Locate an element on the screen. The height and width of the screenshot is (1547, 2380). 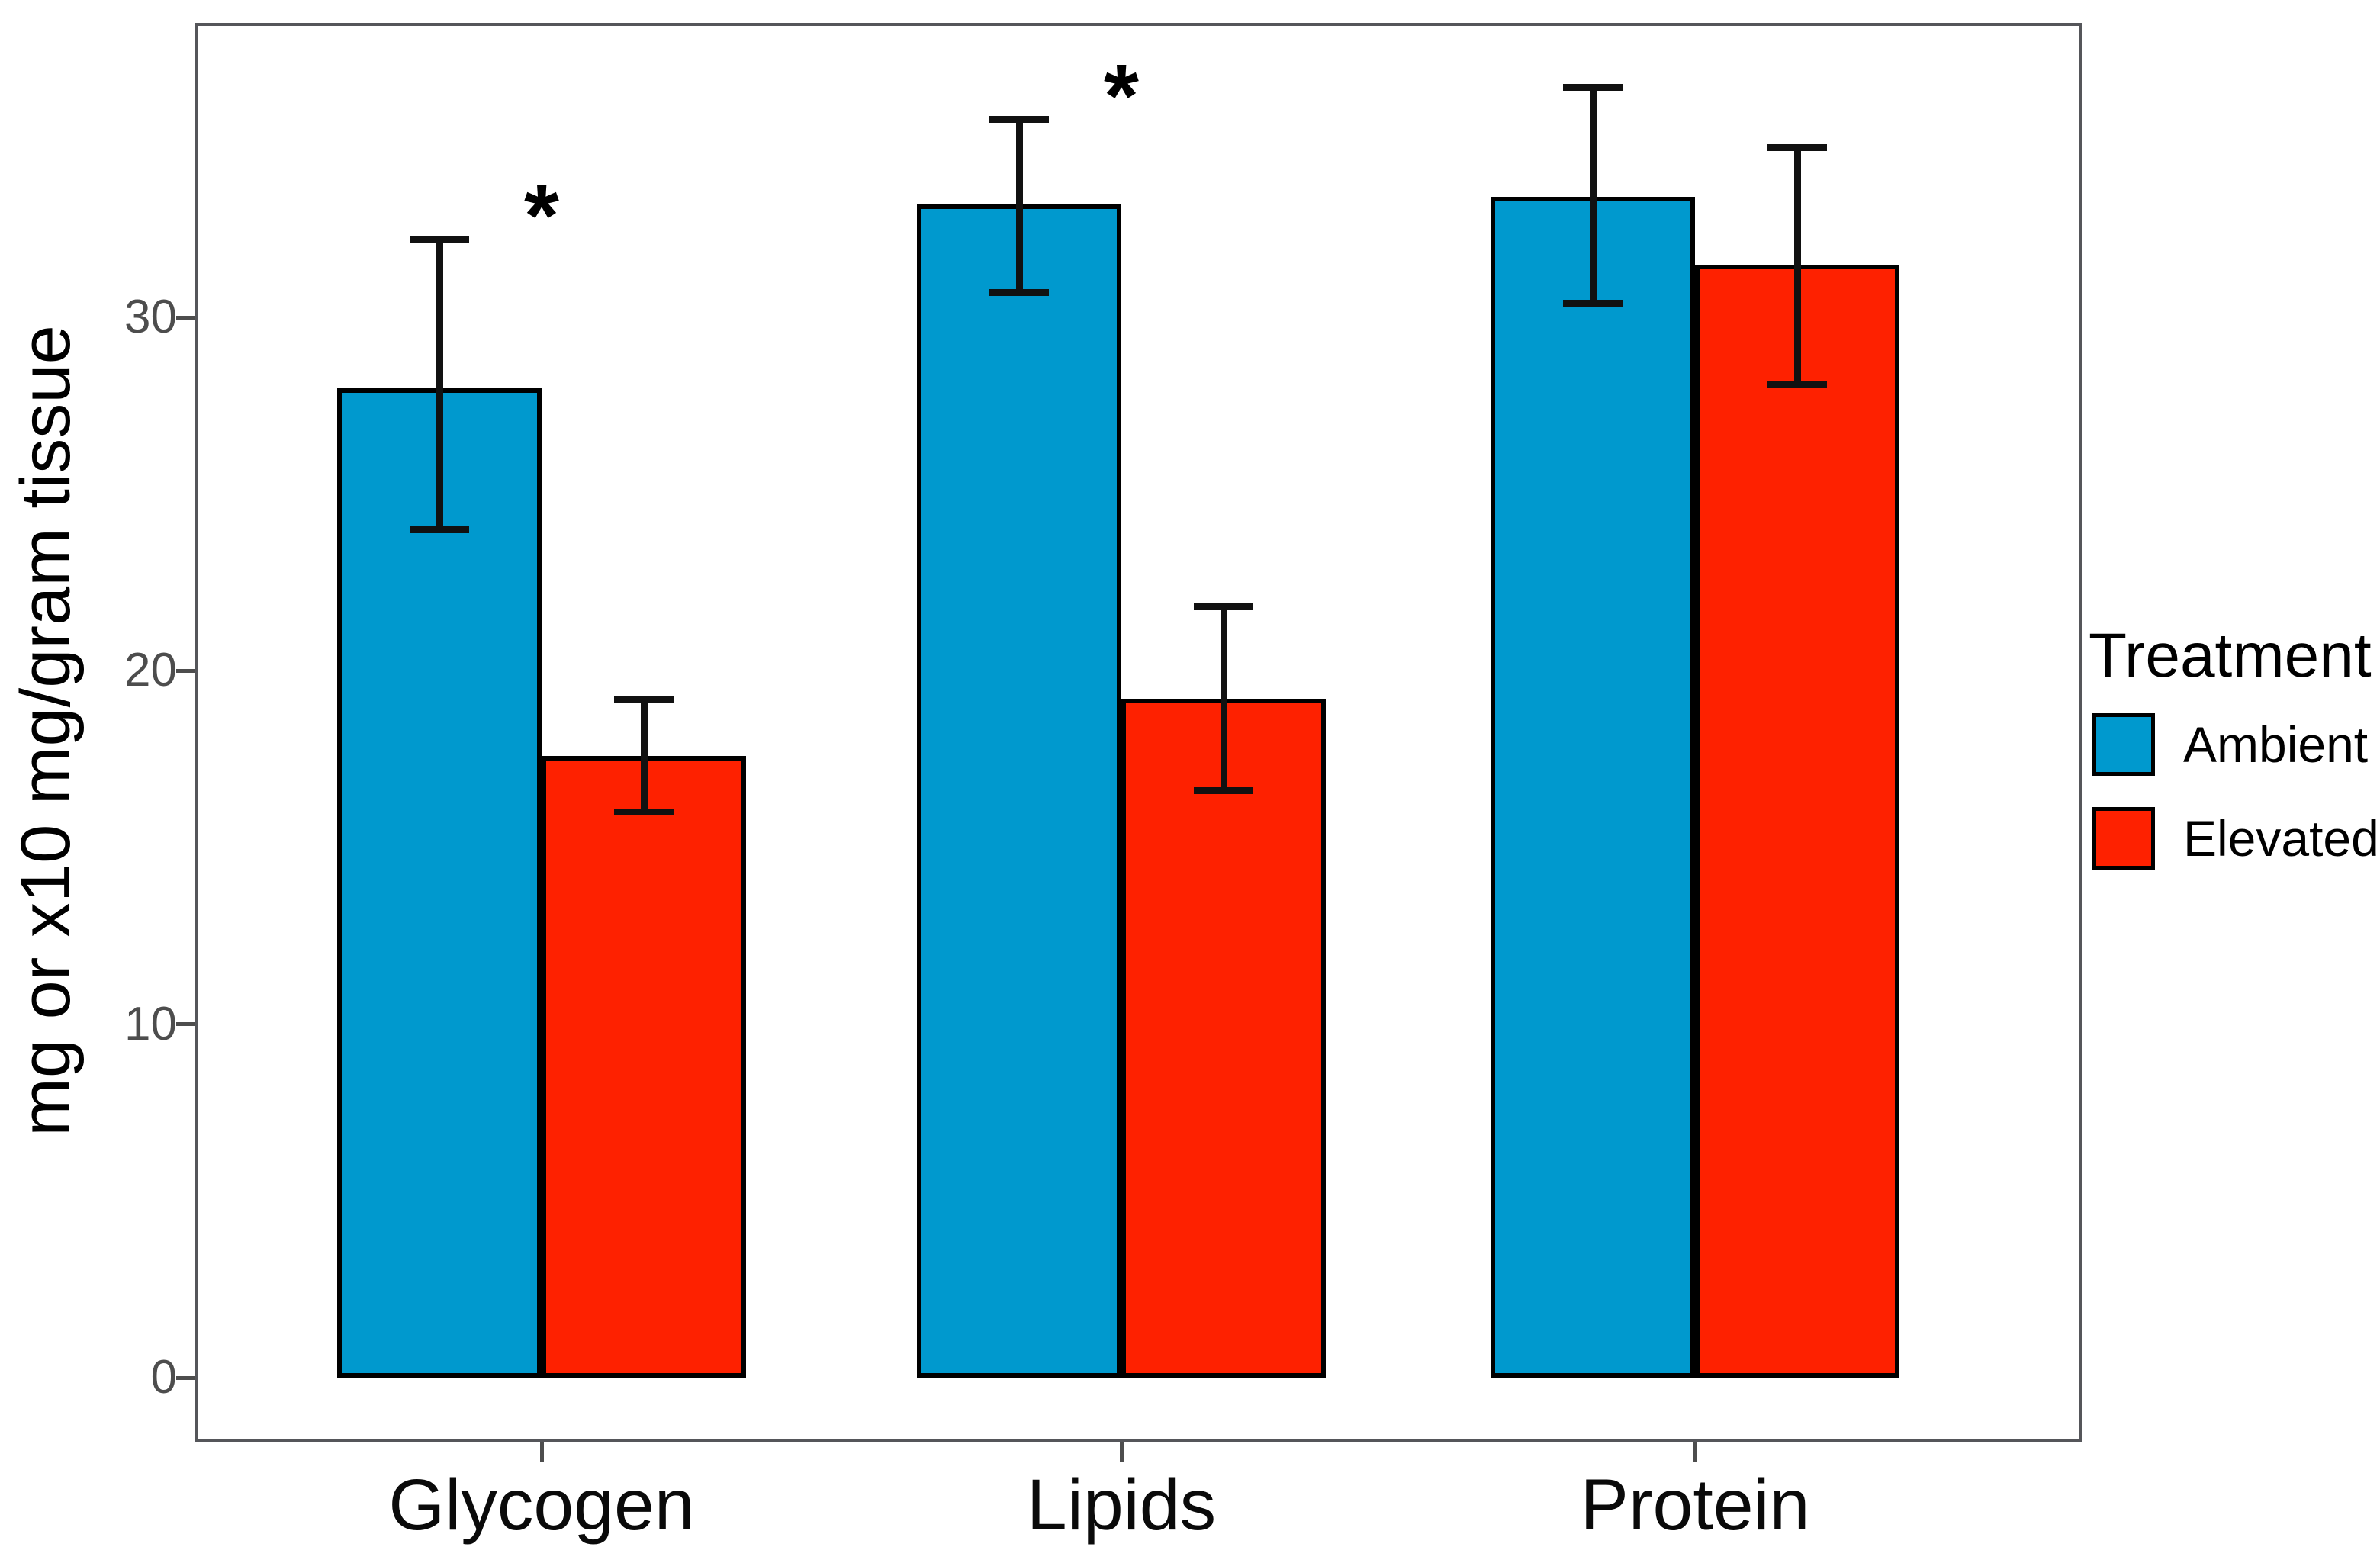
x-category-label: Glycogen is located at coordinates (541, 1505).